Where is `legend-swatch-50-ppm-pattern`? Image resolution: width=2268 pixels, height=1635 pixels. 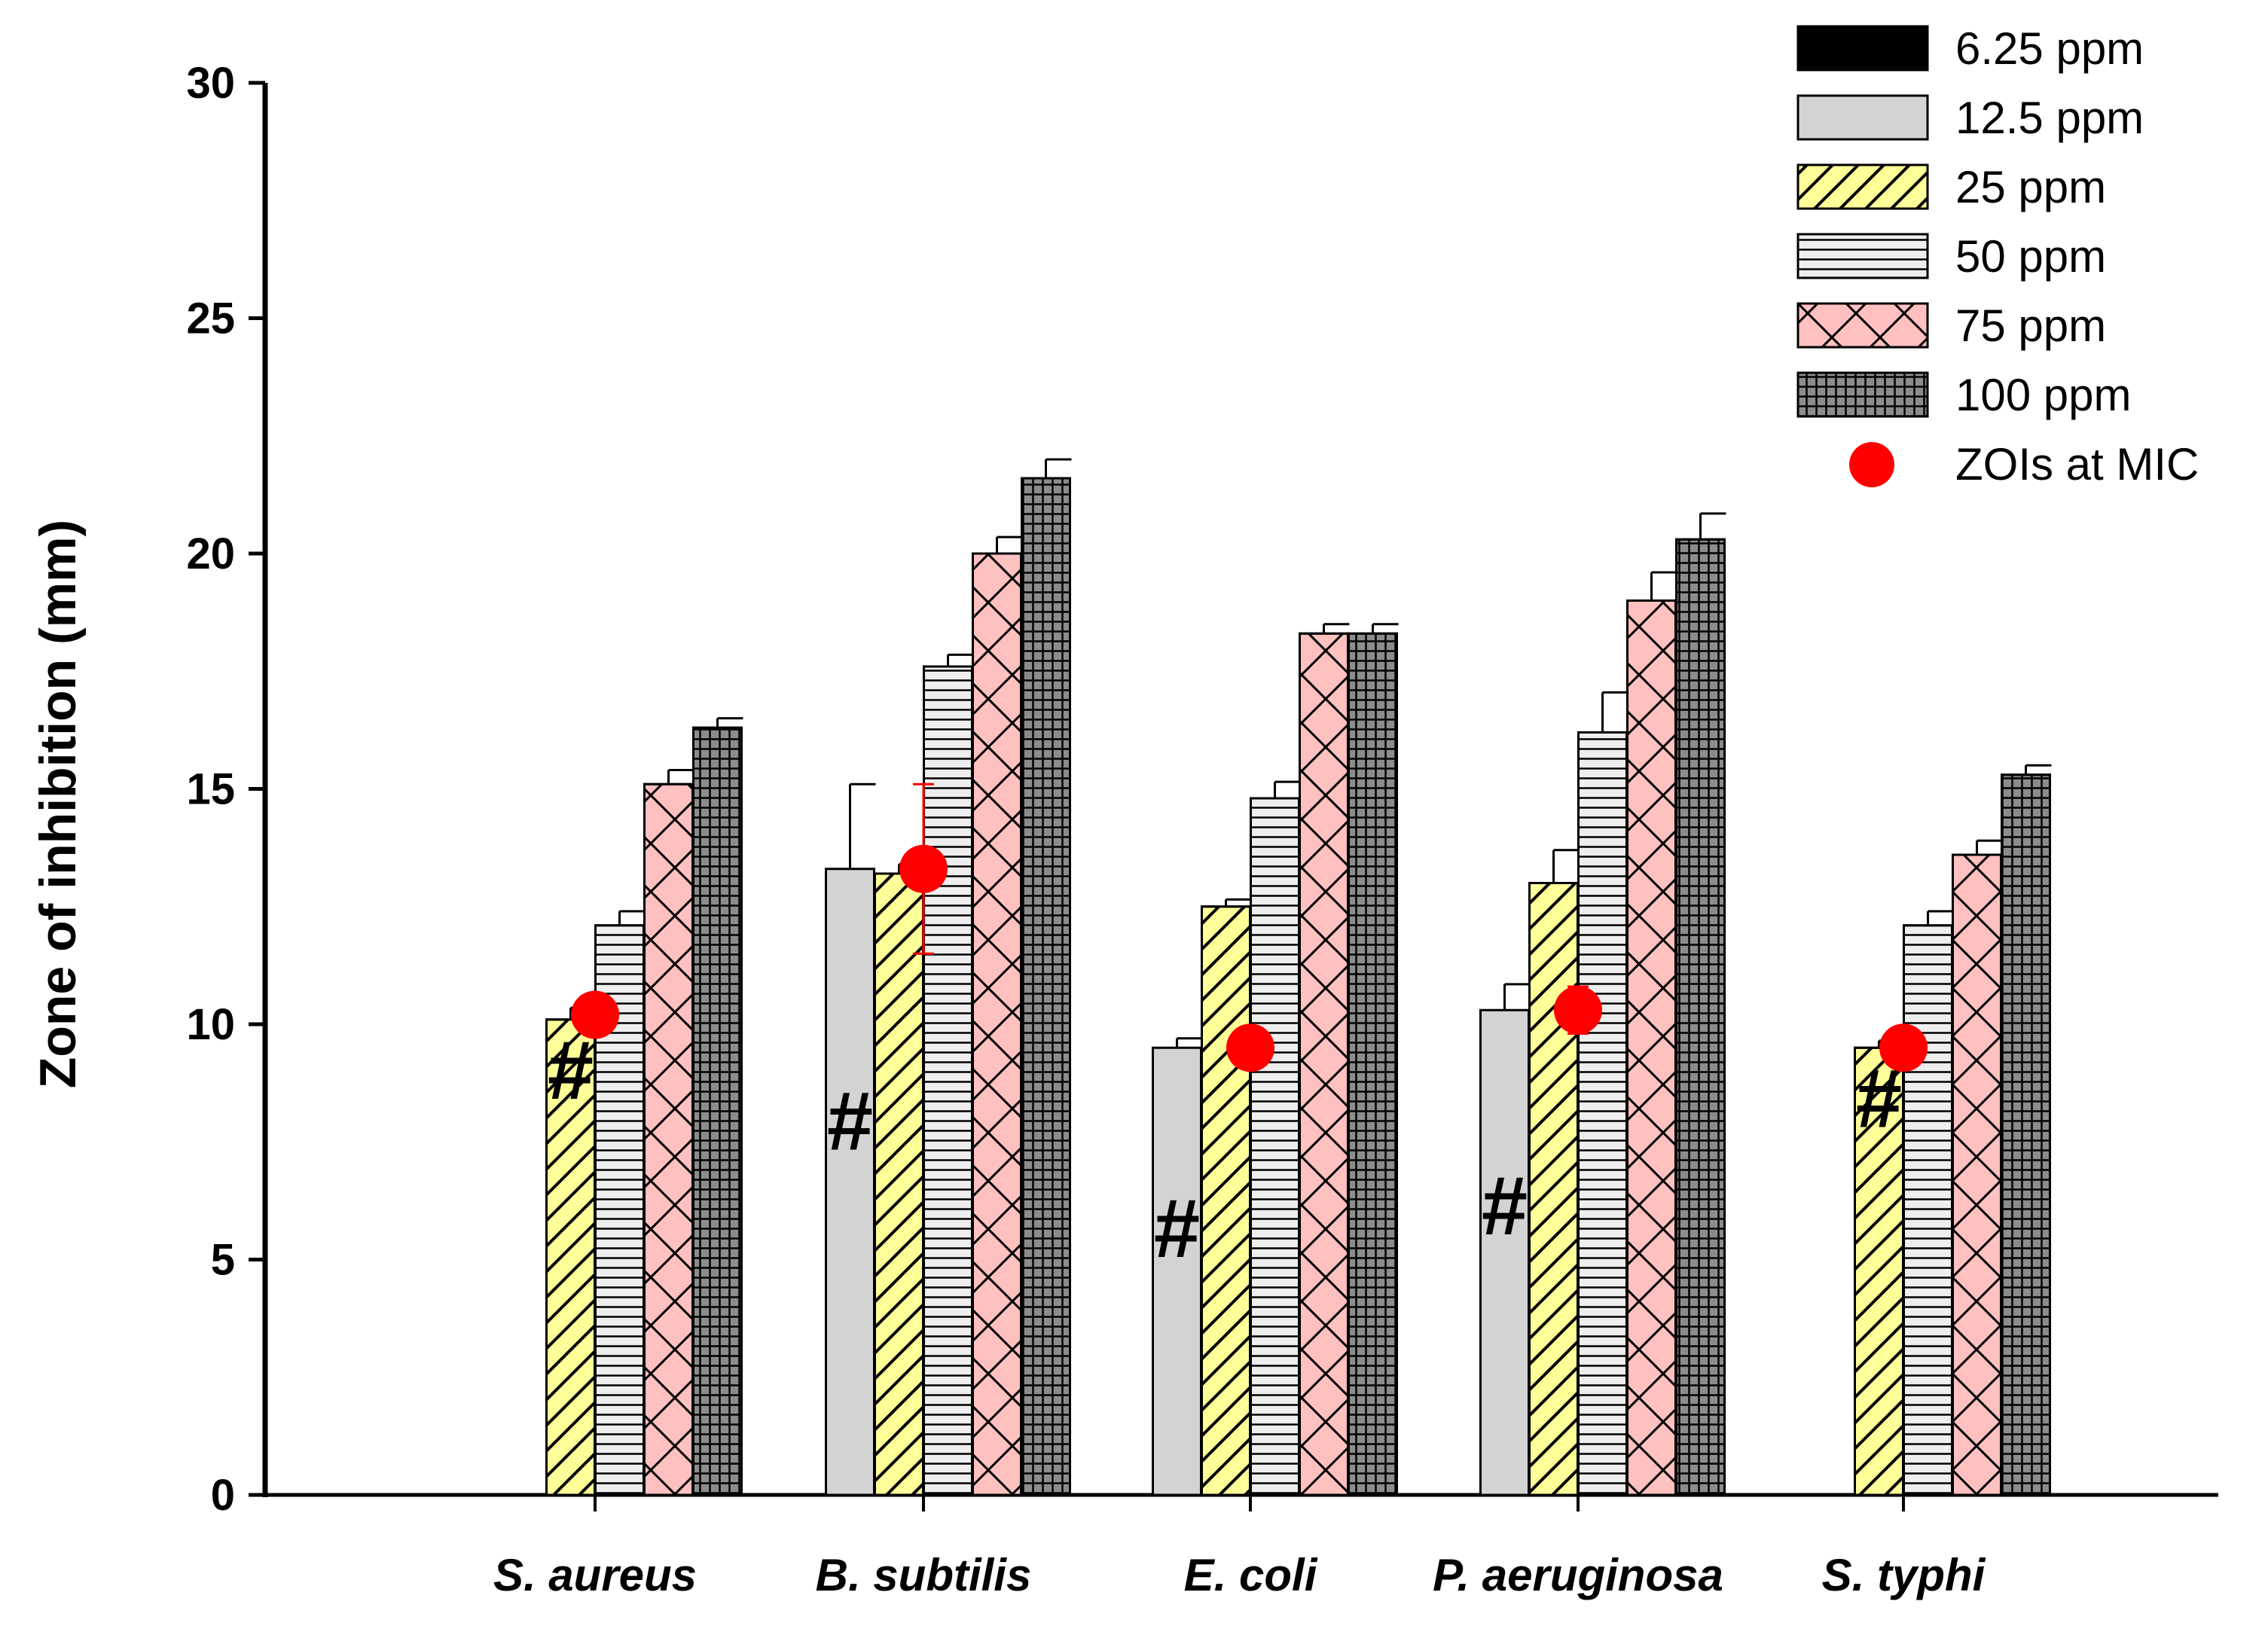 legend-swatch-50-ppm-pattern is located at coordinates (1863, 256).